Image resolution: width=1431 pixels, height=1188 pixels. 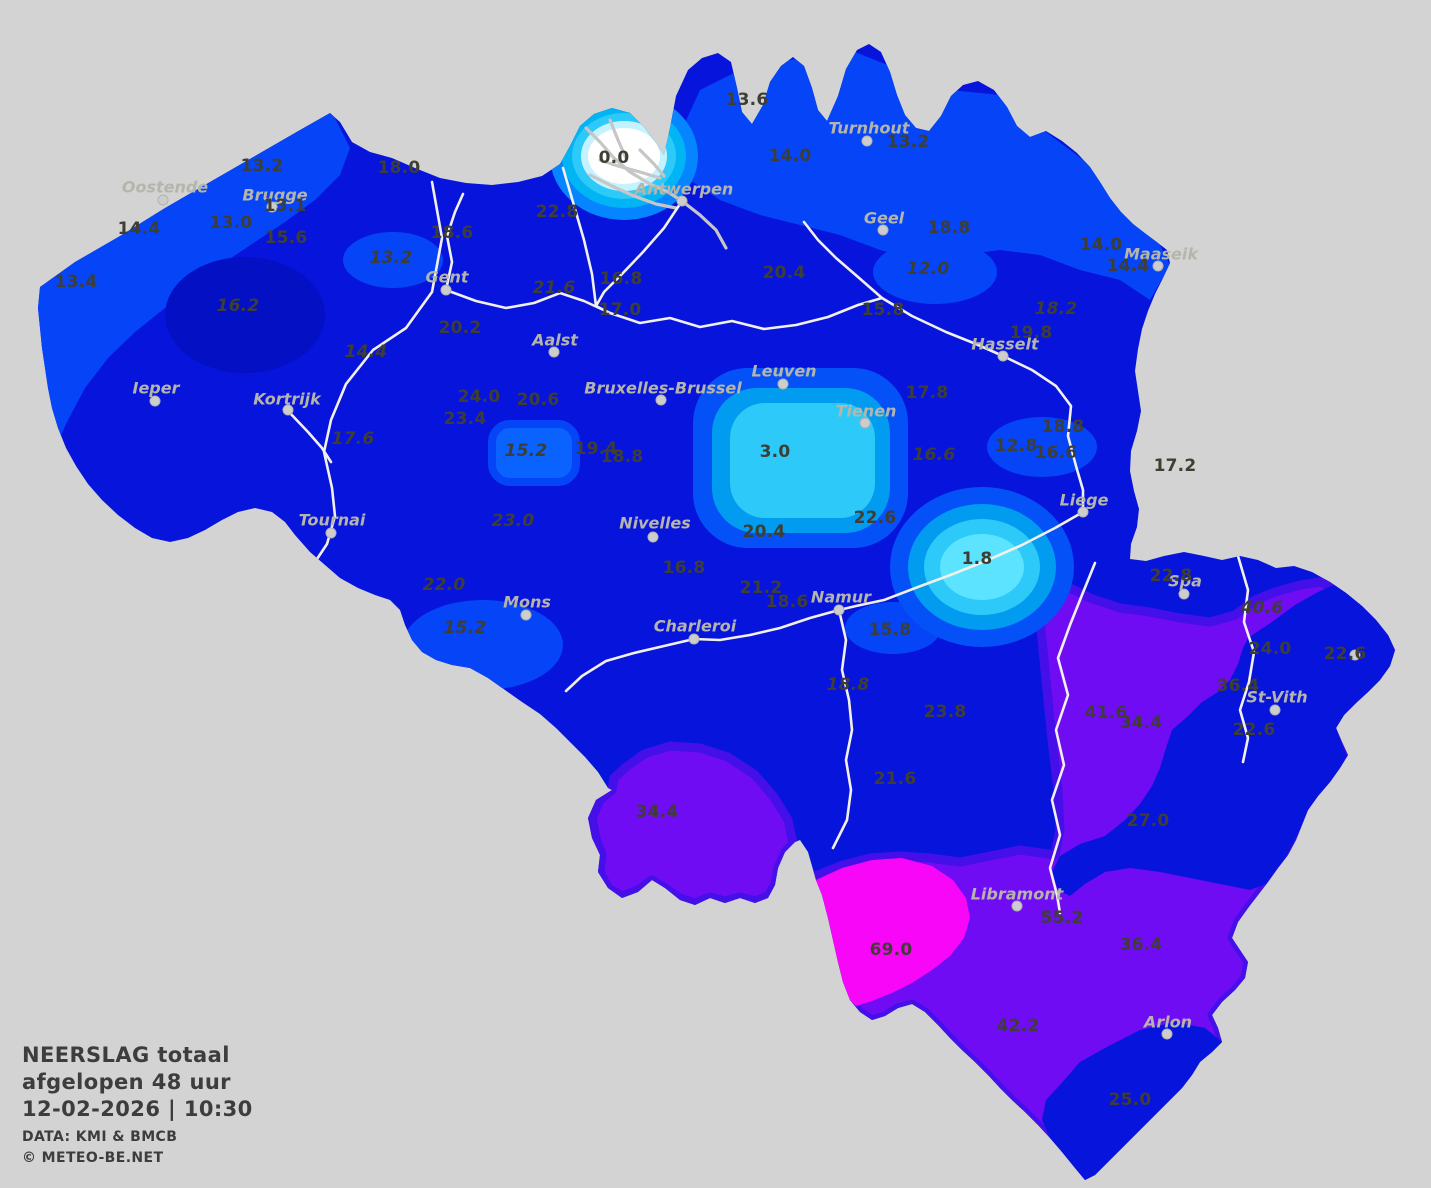 What do you see at coordinates (695, 626) in the screenshot?
I see `city-label: Charleroi` at bounding box center [695, 626].